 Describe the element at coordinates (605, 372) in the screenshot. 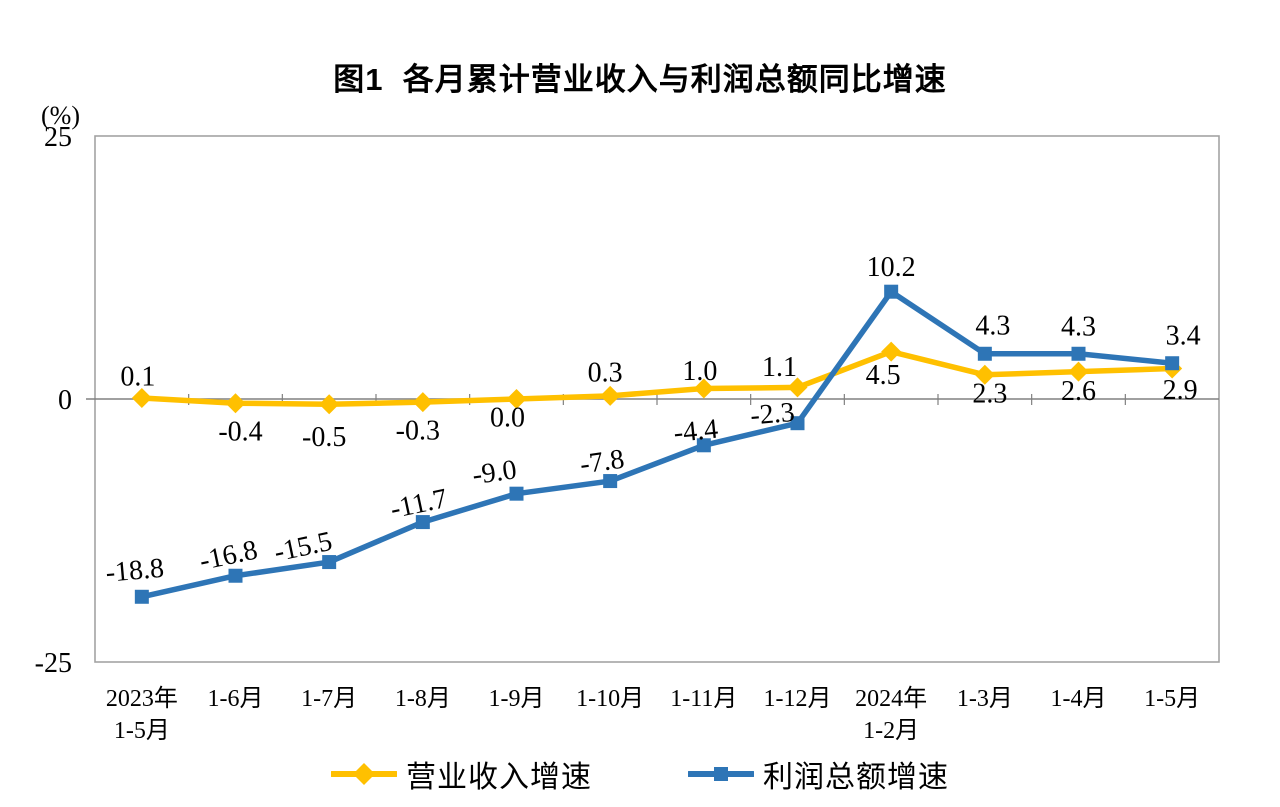

I see `data-label: 0.3` at that location.